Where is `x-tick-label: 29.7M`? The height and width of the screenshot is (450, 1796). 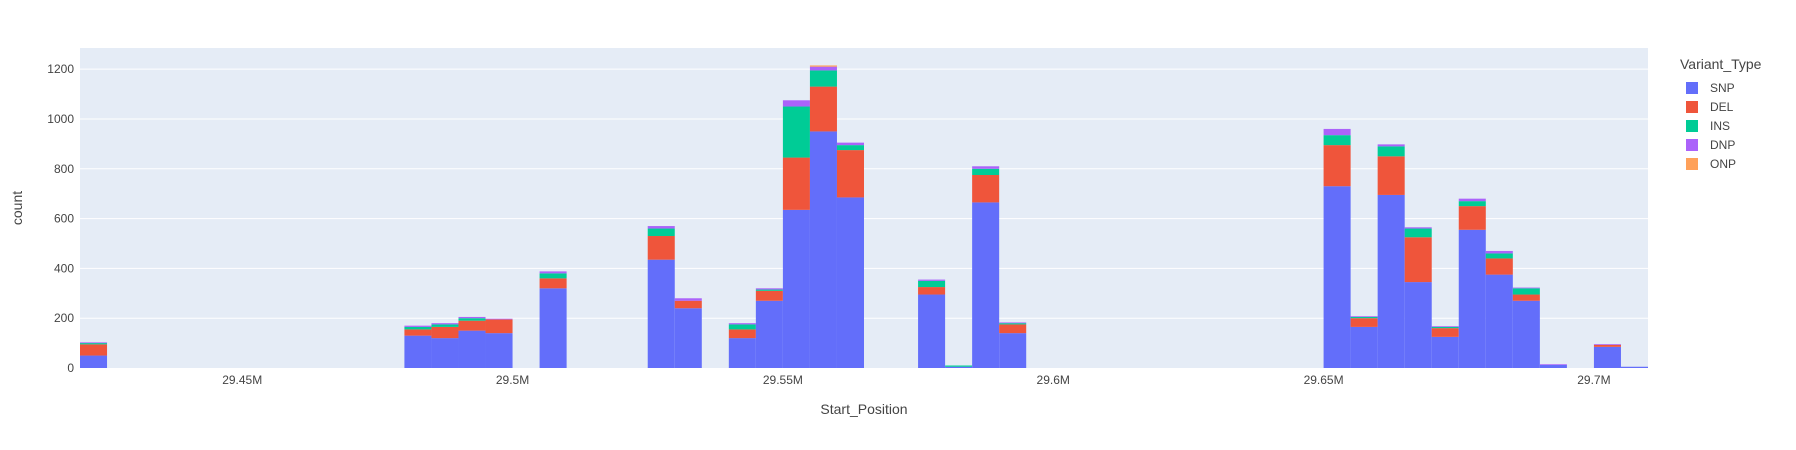 x-tick-label: 29.7M is located at coordinates (1593, 380).